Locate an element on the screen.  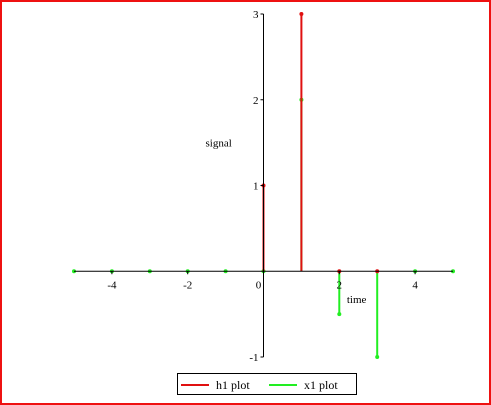
legend-swatch-h1 is located at coordinates (195, 385).